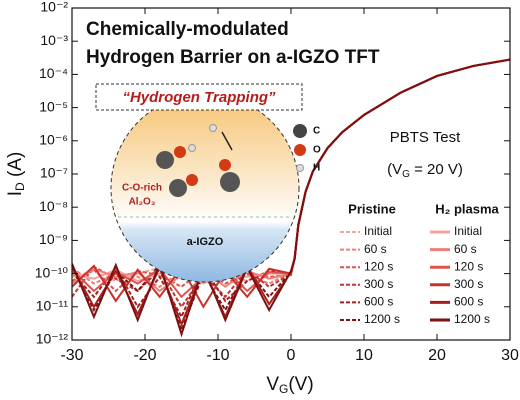 Image resolution: width=520 pixels, height=400 pixels. What do you see at coordinates (289, 385) in the screenshot?
I see `x-axis-label: VG(V)` at bounding box center [289, 385].